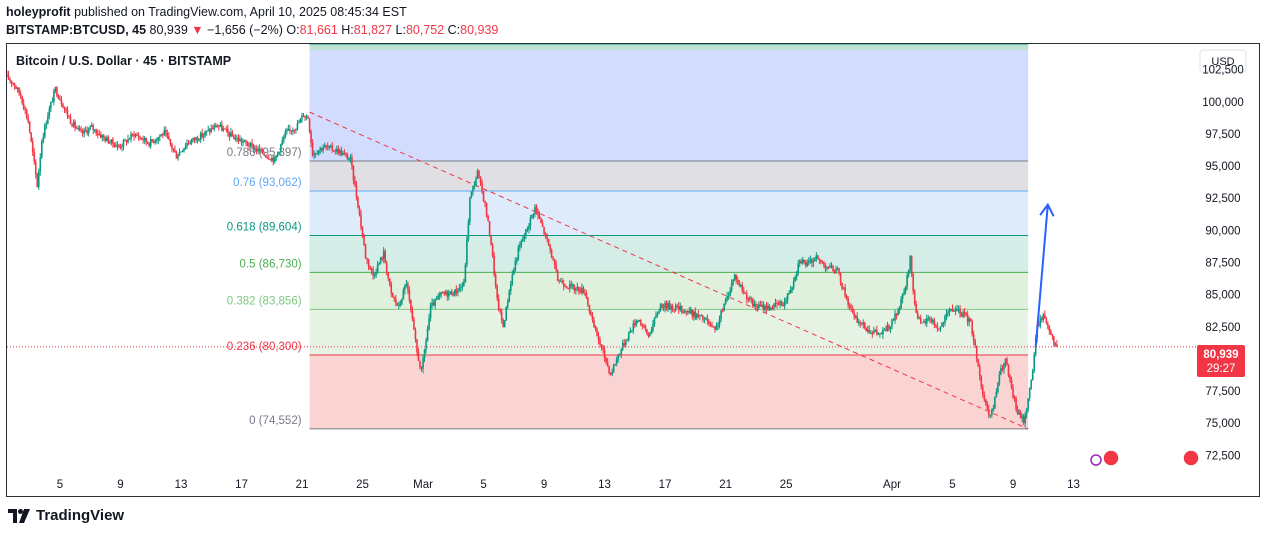 Image resolution: width=1267 pixels, height=535 pixels. What do you see at coordinates (38, 12) in the screenshot?
I see `author-name: holeyprofit` at bounding box center [38, 12].